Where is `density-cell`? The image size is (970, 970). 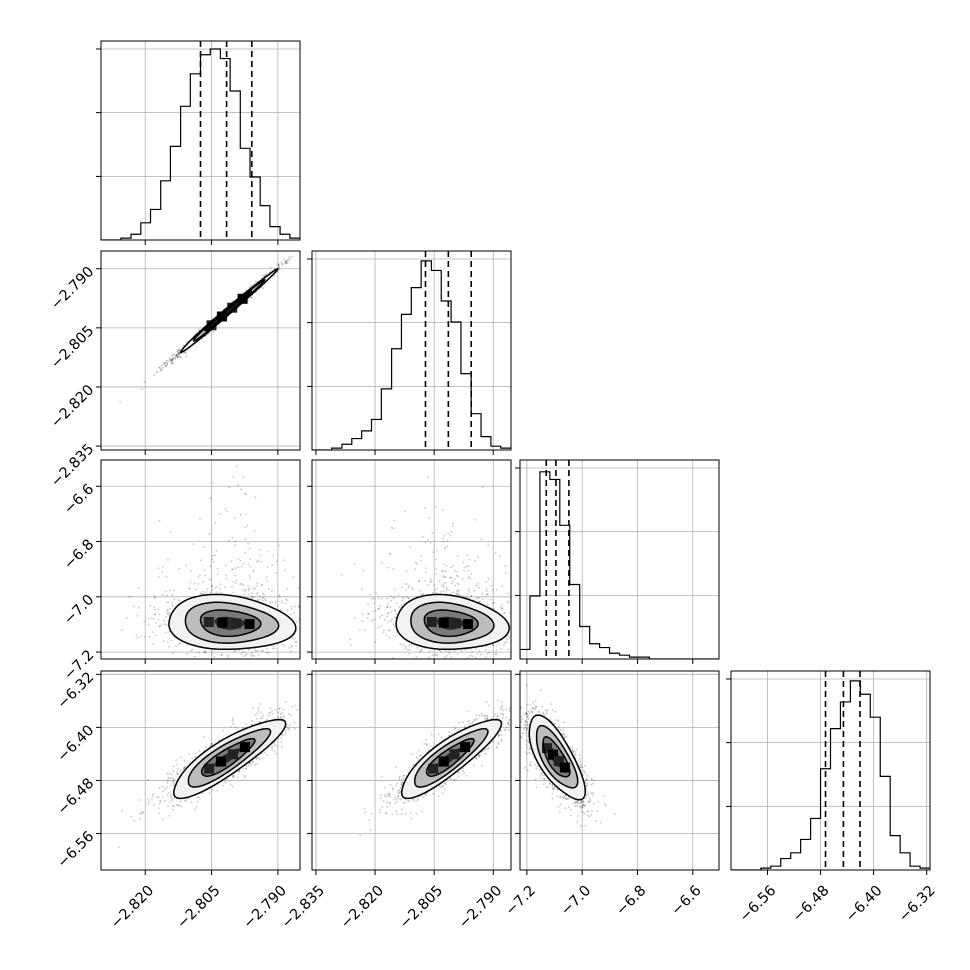 density-cell is located at coordinates (443, 622).